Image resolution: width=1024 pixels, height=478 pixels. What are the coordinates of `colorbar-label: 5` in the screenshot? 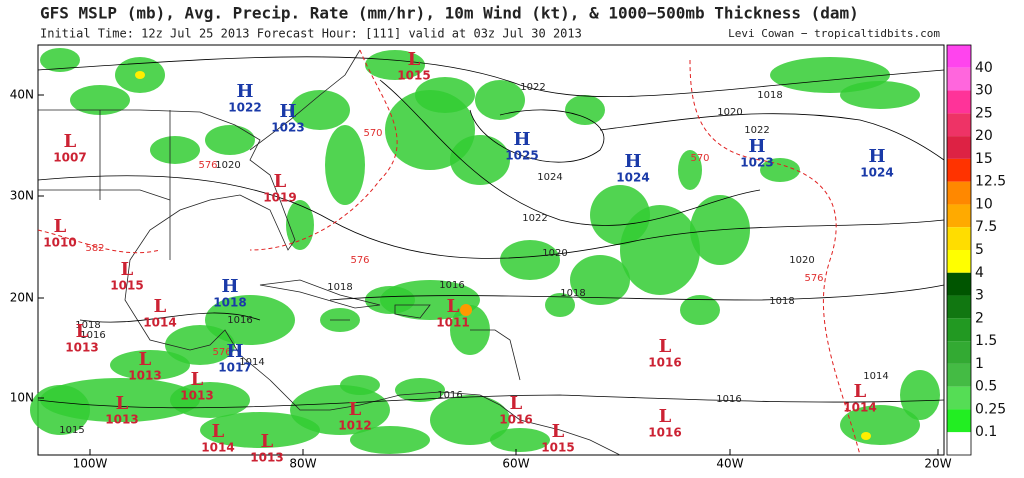 It's located at (979, 250).